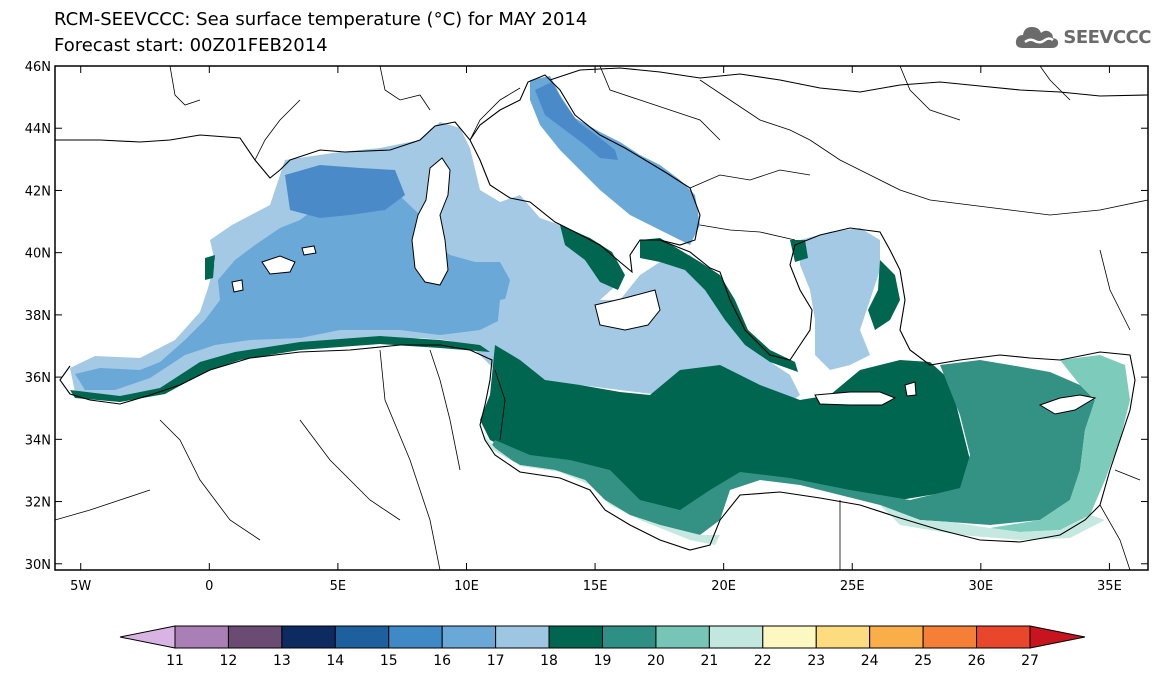  I want to click on lon-tick-label: 10E, so click(466, 586).